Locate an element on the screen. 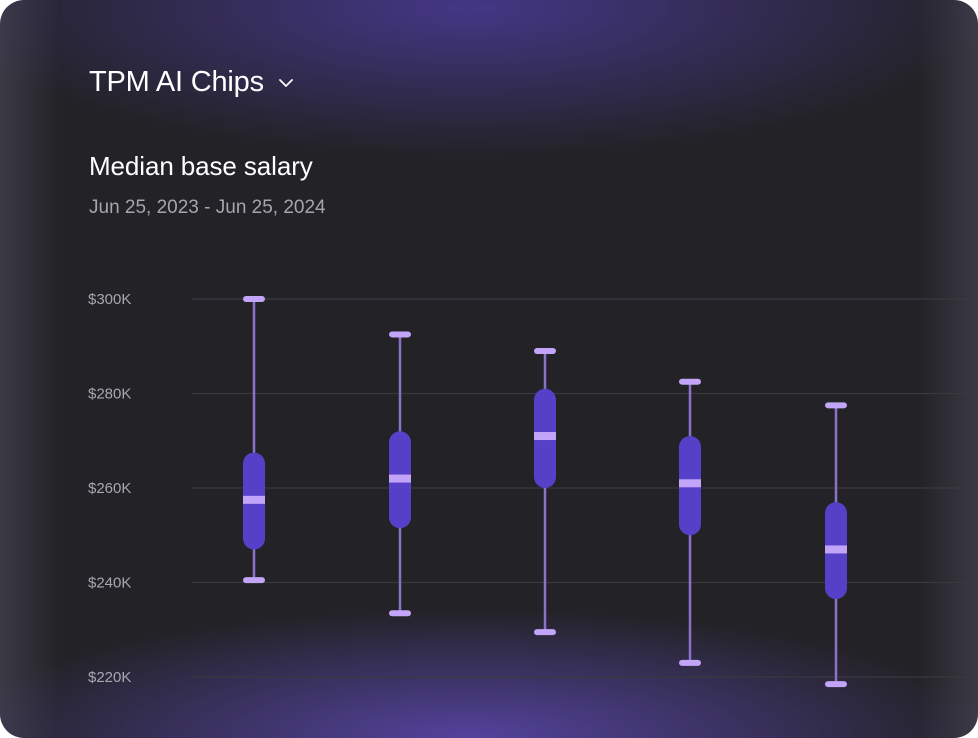 The image size is (978, 738). y-tick-label: $300K is located at coordinates (109, 299).